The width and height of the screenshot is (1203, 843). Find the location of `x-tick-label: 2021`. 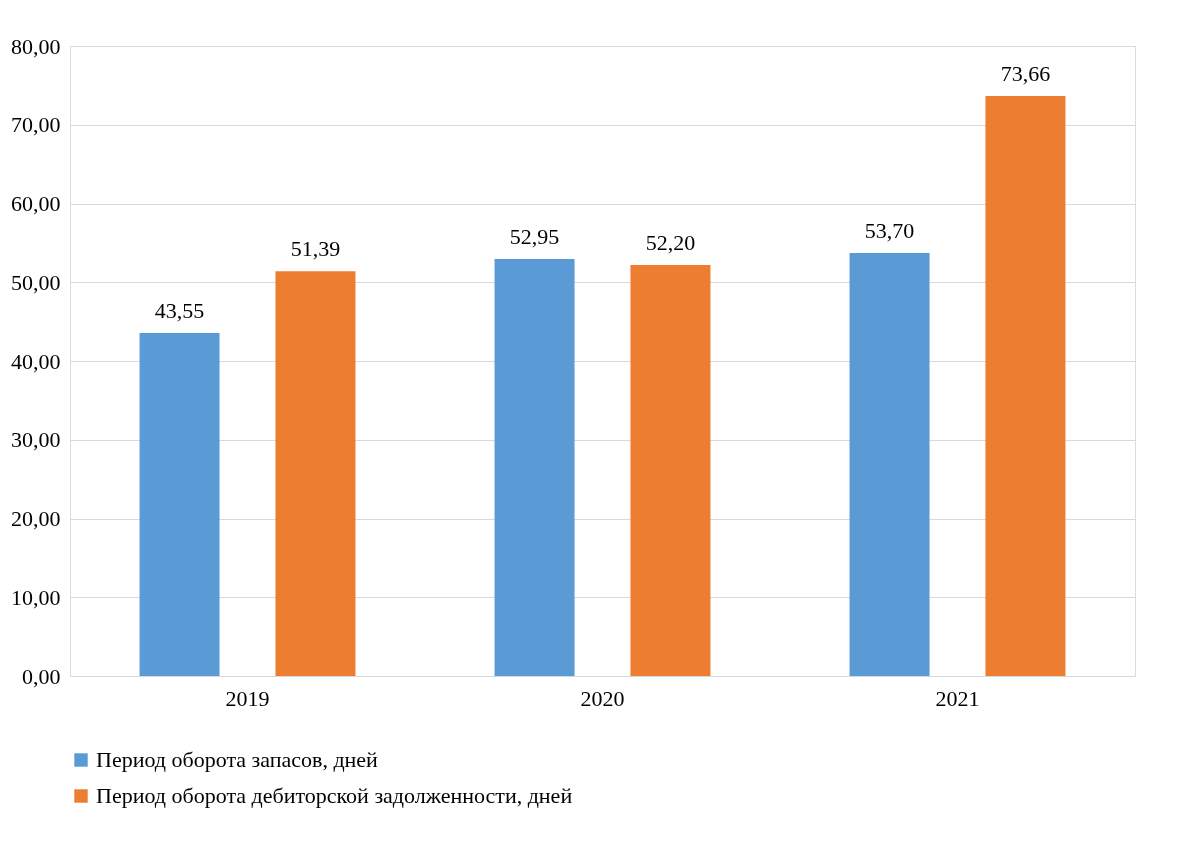

x-tick-label: 2021 is located at coordinates (957, 698).